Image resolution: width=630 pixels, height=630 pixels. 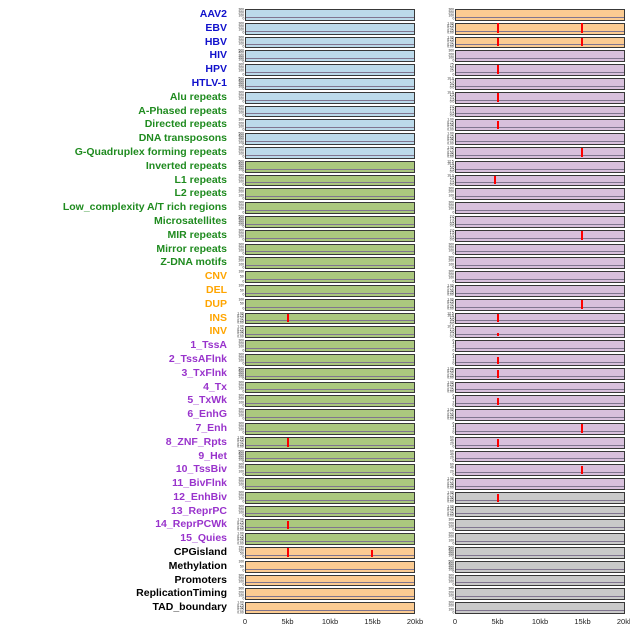 What do you see at coordinates (315, 388) in the screenshot?
I see `track-row: 4_Tx 300 200 100 0 1.00 0.75 0.50 0.25 0.00` at bounding box center [315, 388].